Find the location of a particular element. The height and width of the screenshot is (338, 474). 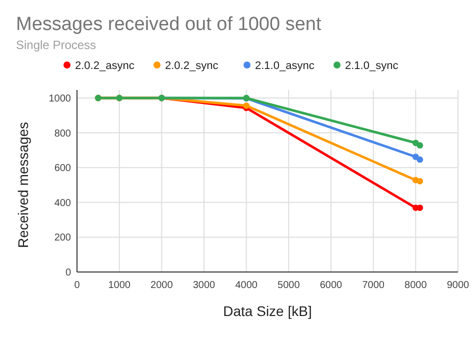

x-tick-label: 7000 is located at coordinates (373, 285).